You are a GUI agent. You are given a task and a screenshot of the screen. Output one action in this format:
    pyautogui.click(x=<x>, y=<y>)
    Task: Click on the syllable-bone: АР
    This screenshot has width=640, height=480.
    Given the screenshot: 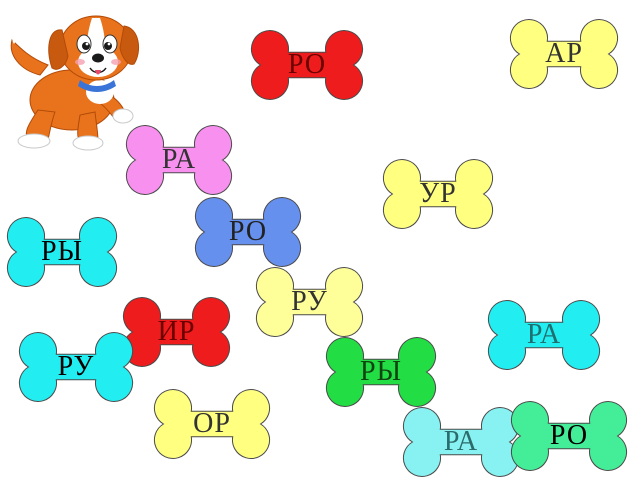 What is the action you would take?
    pyautogui.click(x=564, y=54)
    